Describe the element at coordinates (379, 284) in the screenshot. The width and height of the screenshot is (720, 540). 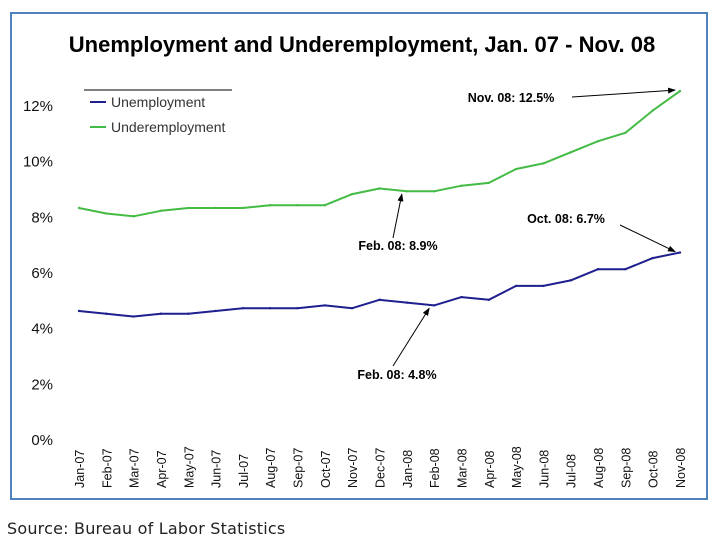
I see `series-unemployment` at that location.